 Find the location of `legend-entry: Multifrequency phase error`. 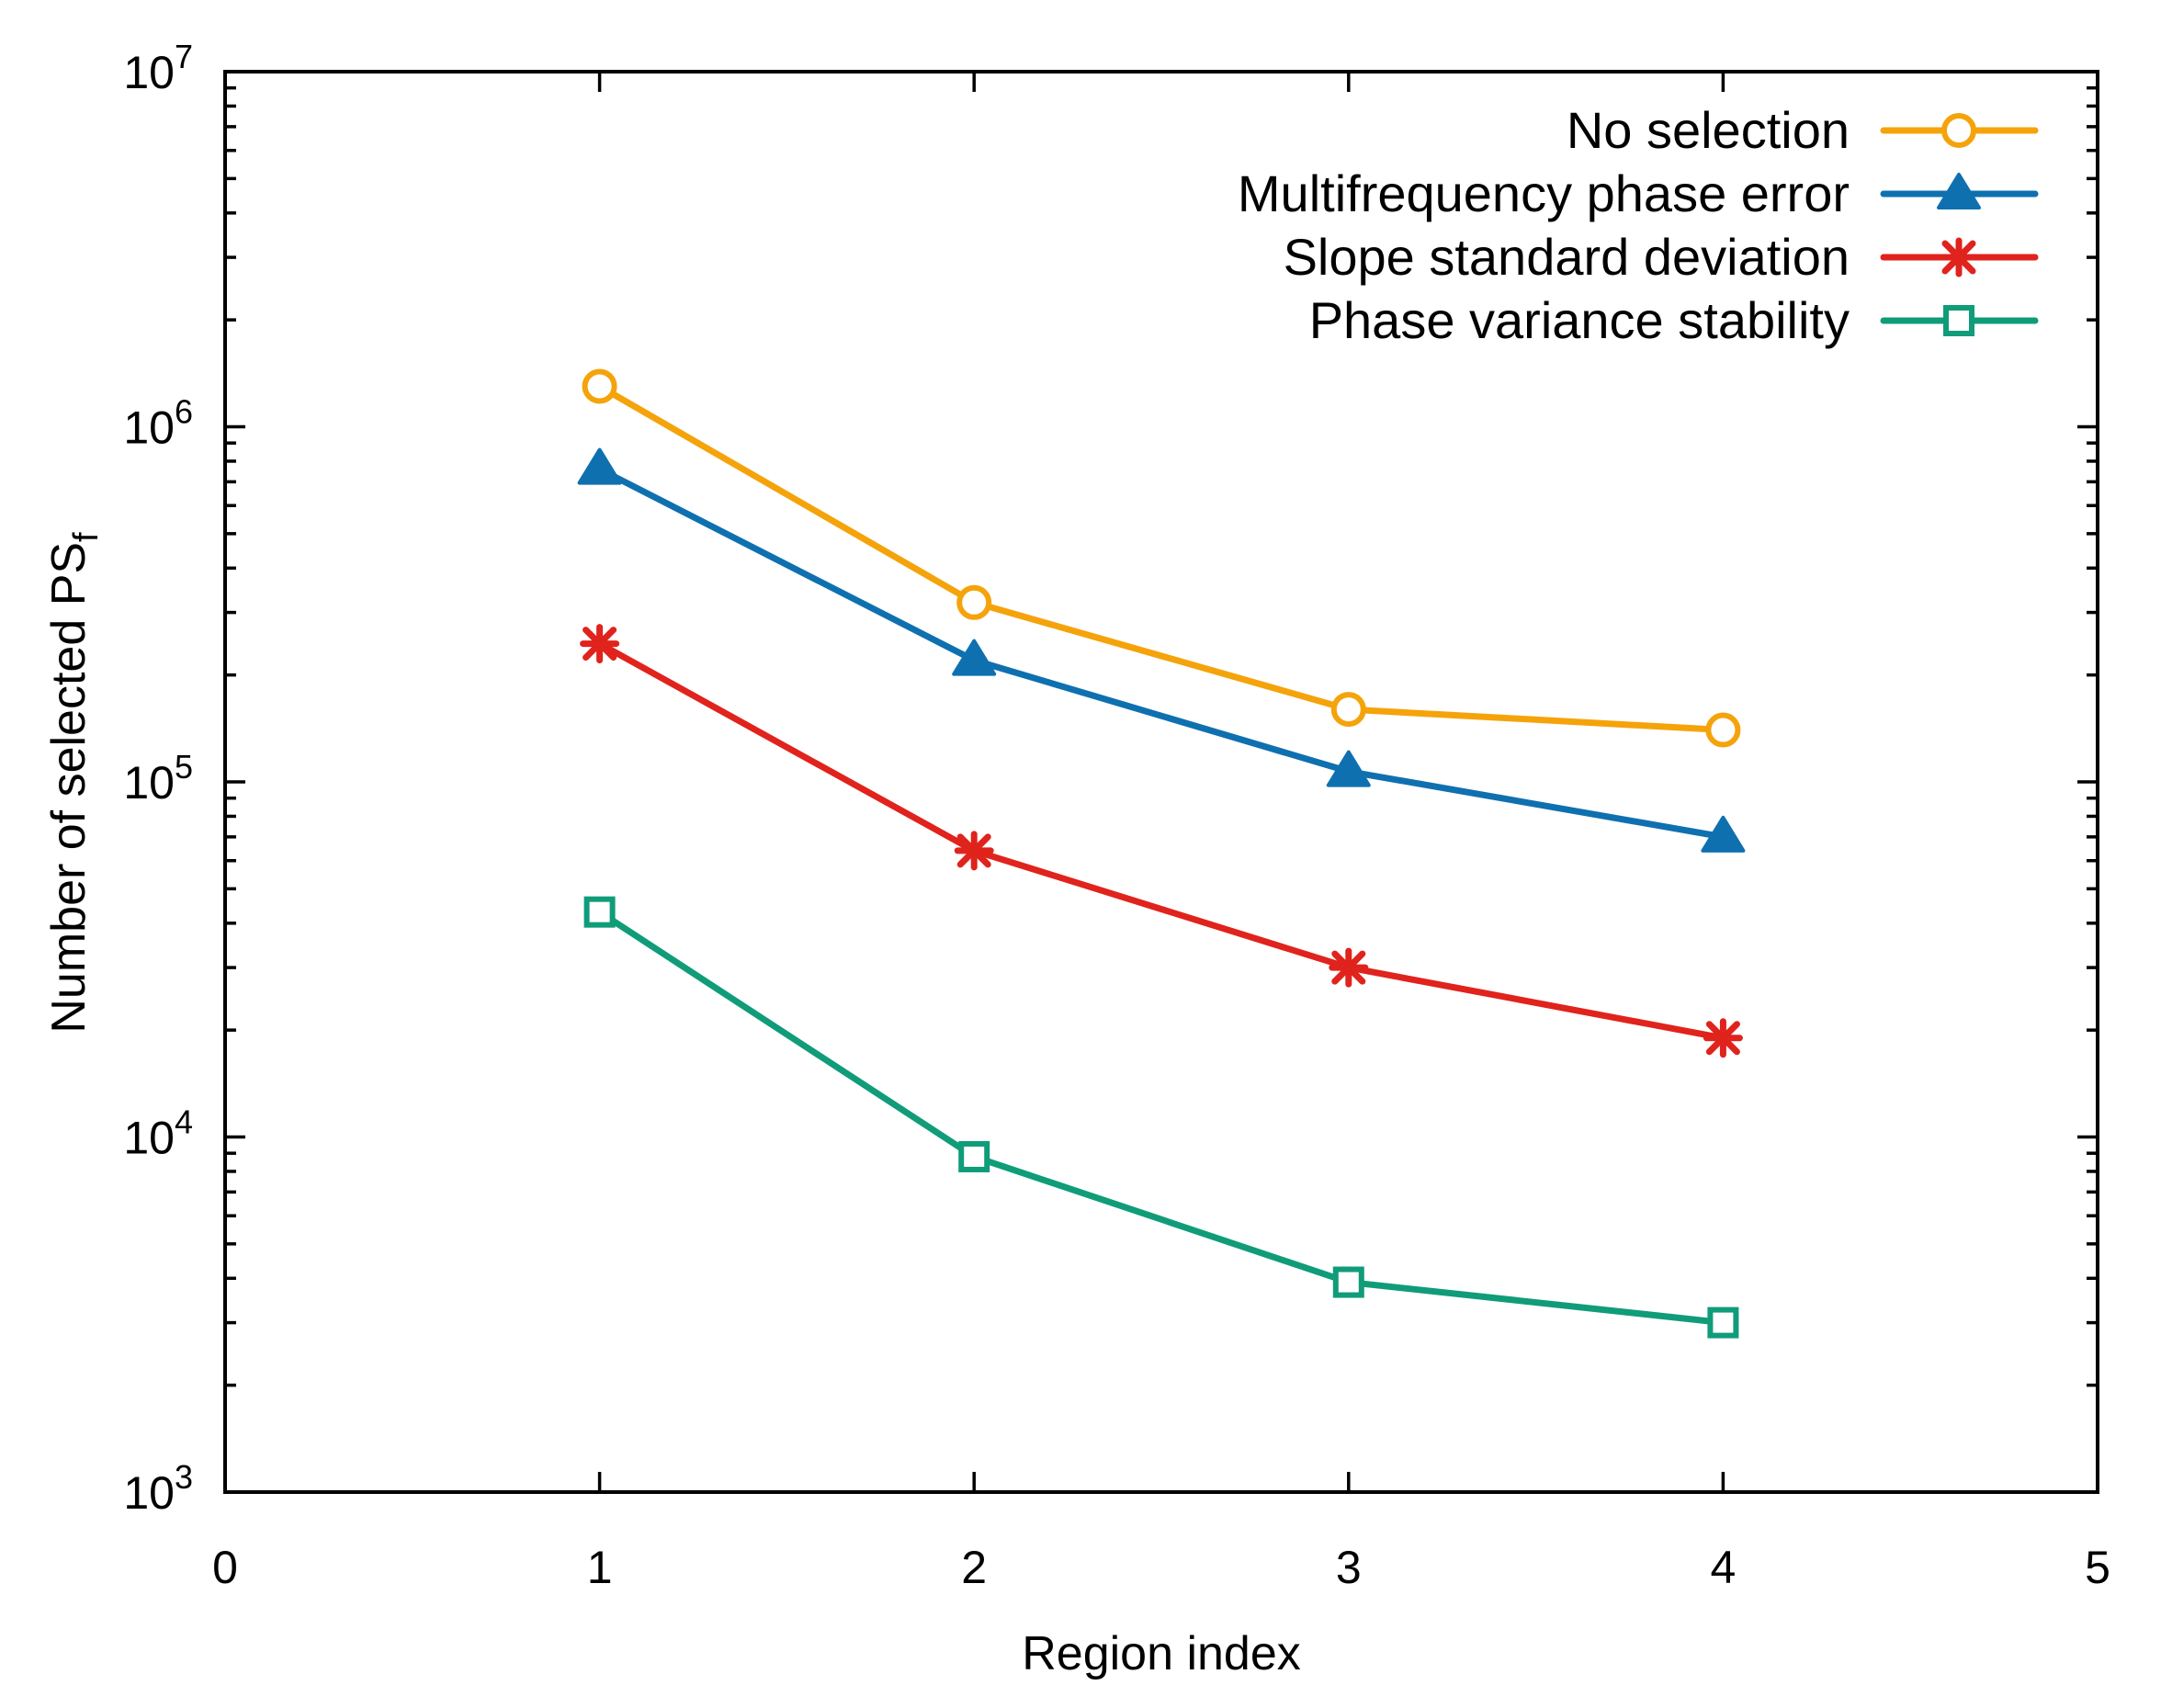

legend-entry: Multifrequency phase error is located at coordinates (1638, 193).